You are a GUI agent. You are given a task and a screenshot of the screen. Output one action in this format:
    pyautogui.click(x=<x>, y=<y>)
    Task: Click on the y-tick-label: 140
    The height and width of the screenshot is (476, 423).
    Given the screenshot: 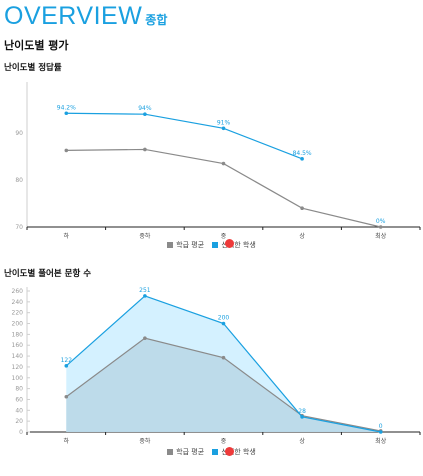 What is the action you would take?
    pyautogui.click(x=18, y=356)
    